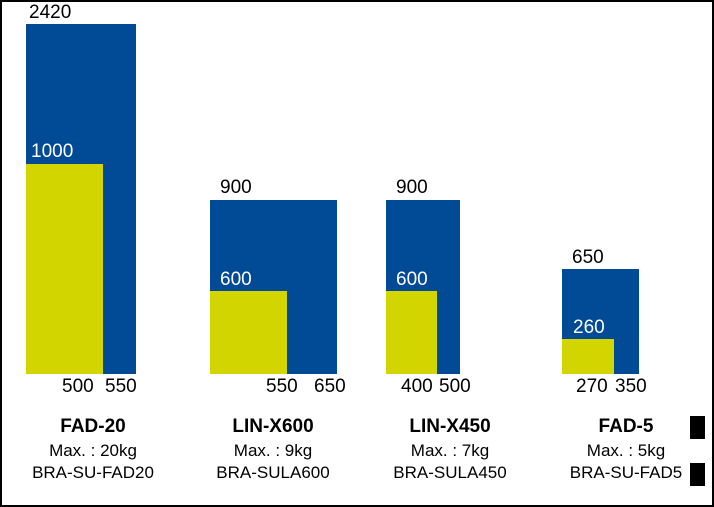  I want to click on product-max-load: Max. : 20kg, so click(93, 450).